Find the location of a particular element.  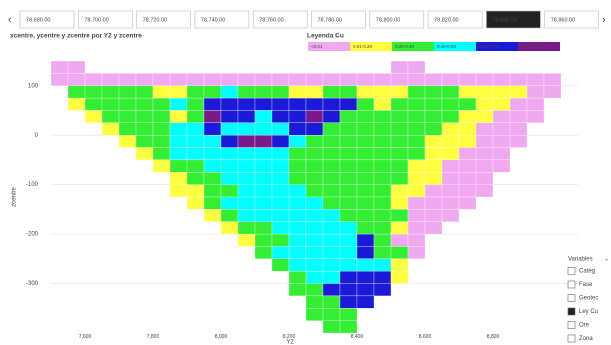

y-tick-label: -100 is located at coordinates (32, 185).